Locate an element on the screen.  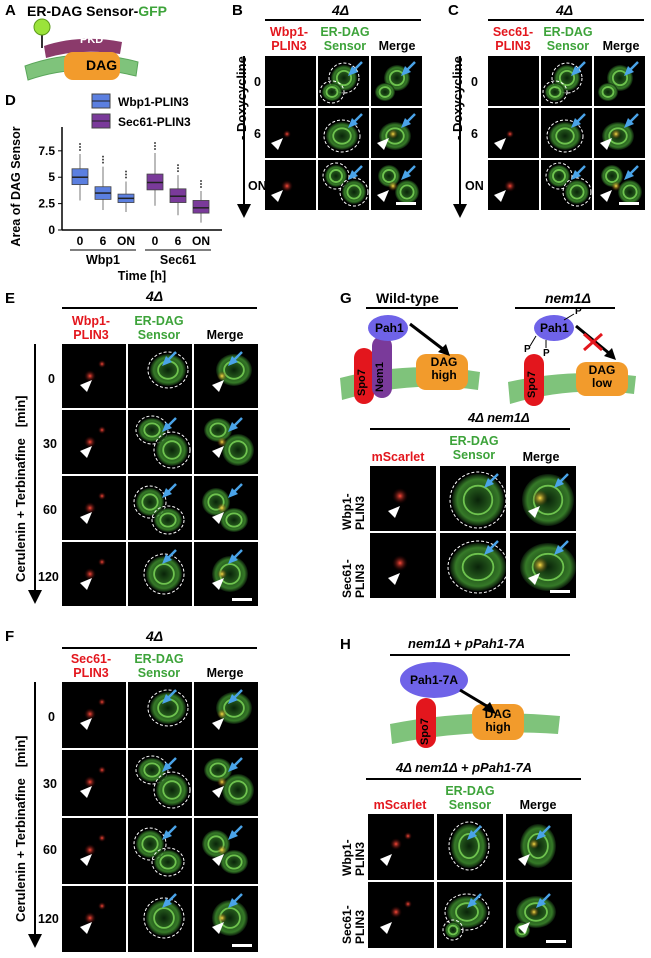
panel-e-row-60: 60 is located at coordinates (50, 510).